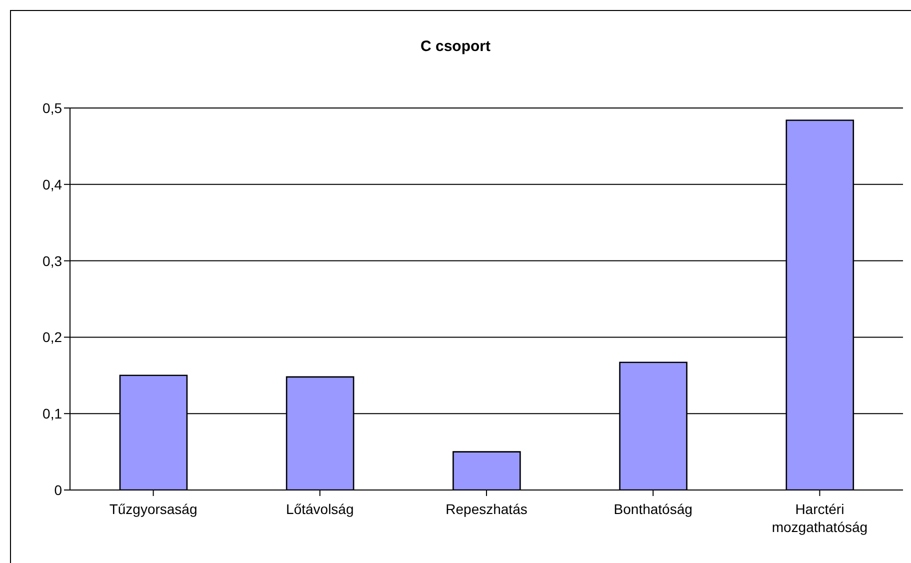 This screenshot has height=563, width=911. I want to click on x-tick-label: Lőtávolság, so click(320, 509).